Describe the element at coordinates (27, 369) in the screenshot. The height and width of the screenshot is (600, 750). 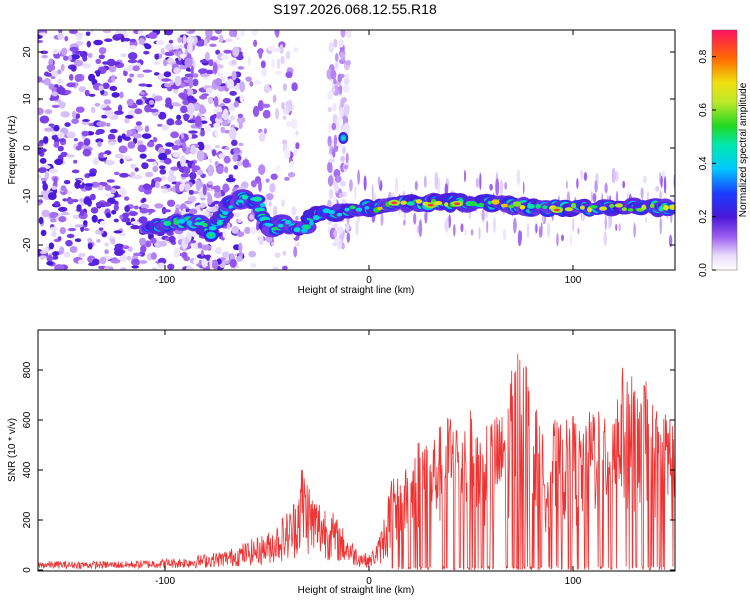
I see `snr-y-tick-label: 800` at that location.